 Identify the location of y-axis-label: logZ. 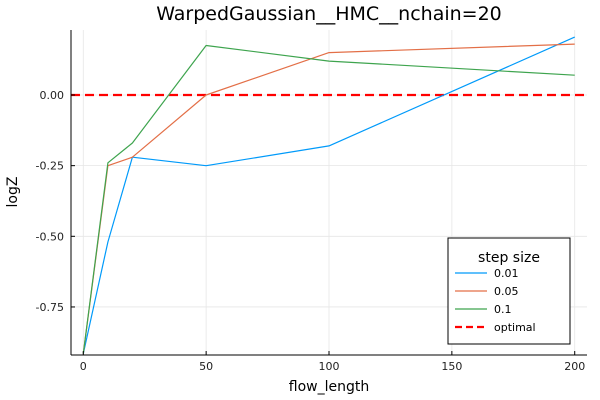
(13, 192).